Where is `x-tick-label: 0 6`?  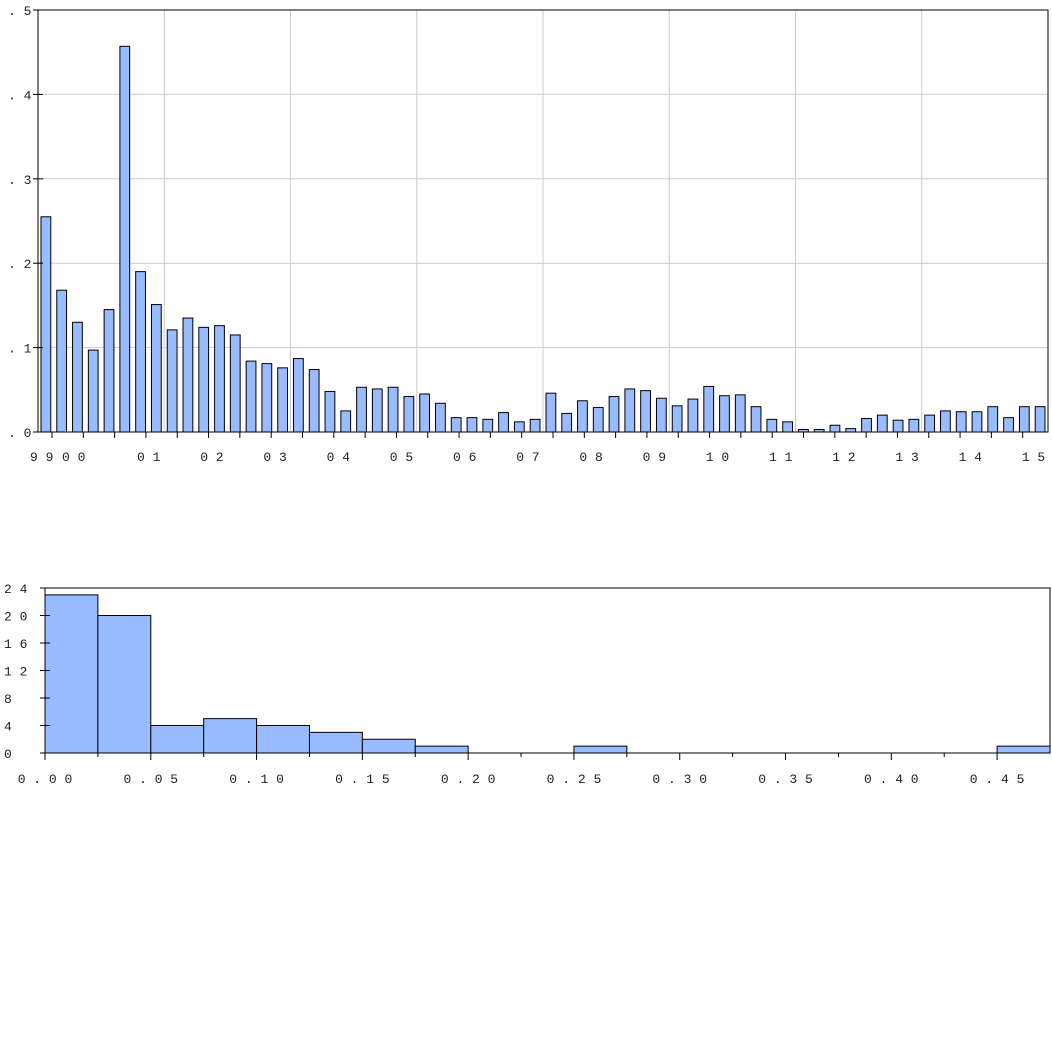
x-tick-label: 0 6 is located at coordinates (464, 457).